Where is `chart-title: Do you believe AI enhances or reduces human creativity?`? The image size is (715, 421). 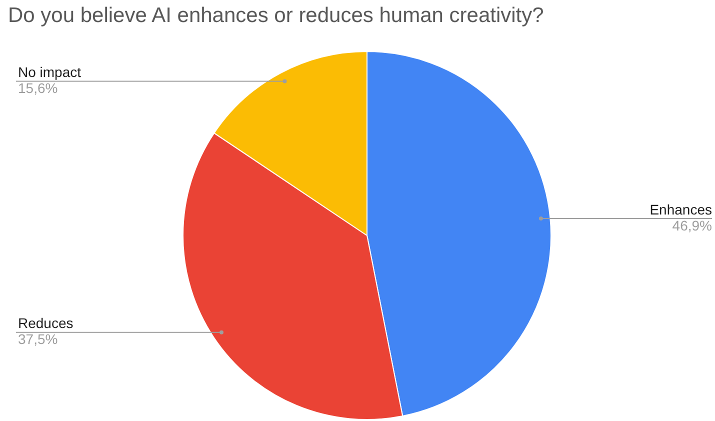 chart-title: Do you believe AI enhances or reduces human creativity? is located at coordinates (276, 16).